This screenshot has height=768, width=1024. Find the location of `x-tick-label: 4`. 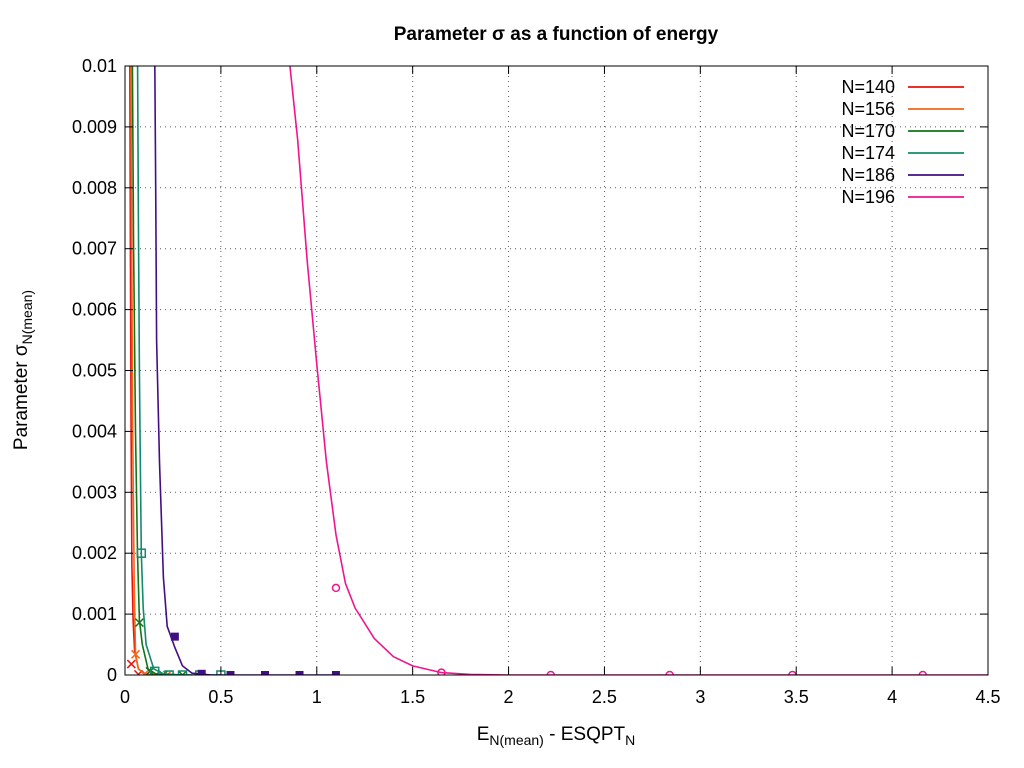

x-tick-label: 4 is located at coordinates (892, 697).